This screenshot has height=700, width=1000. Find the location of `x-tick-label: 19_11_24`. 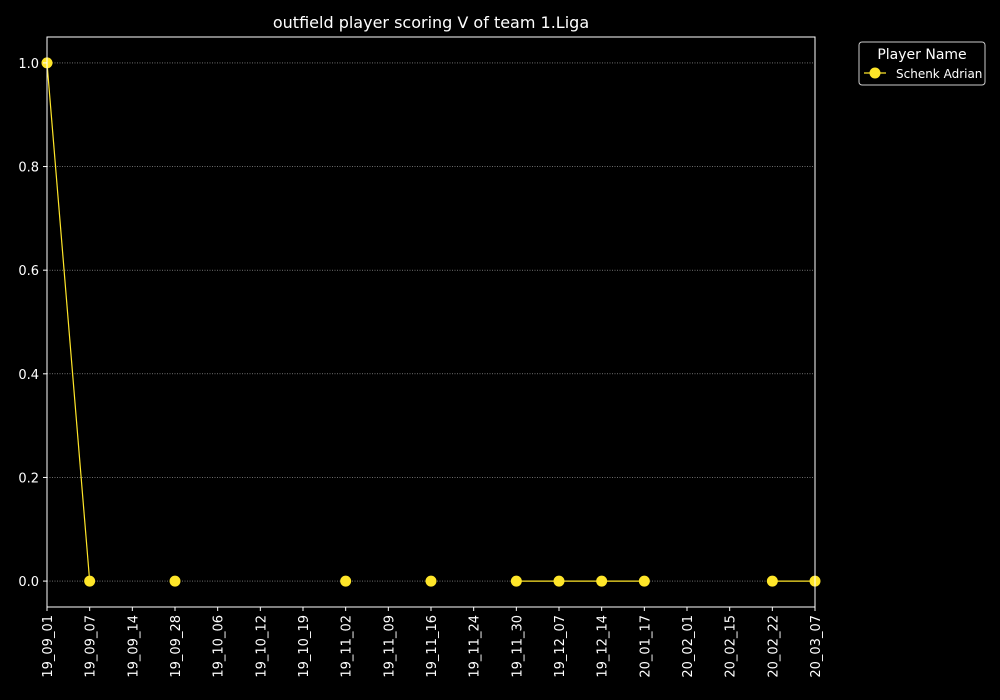

x-tick-label: 19_11_24 is located at coordinates (475, 646).